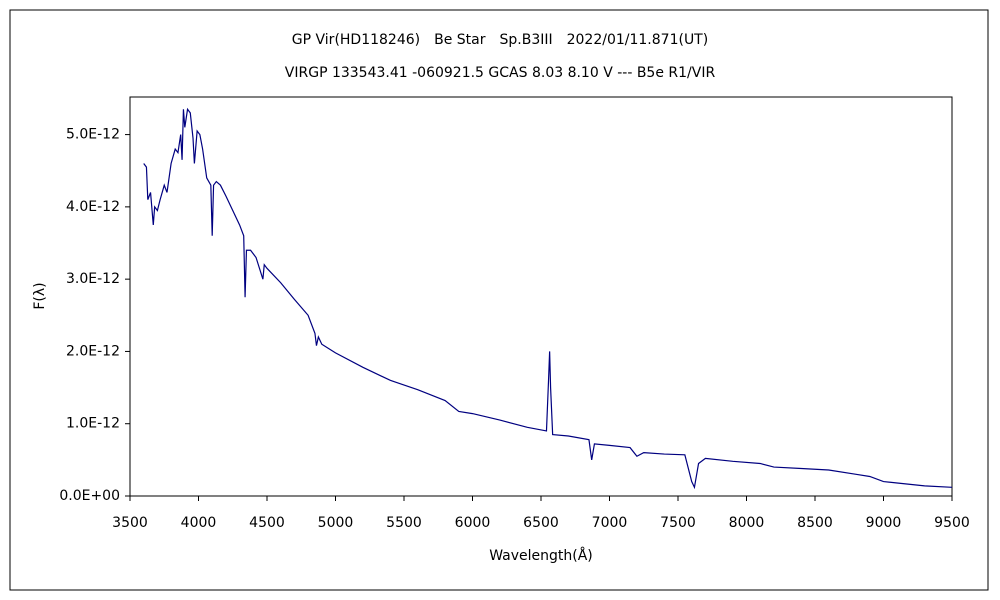 The width and height of the screenshot is (1000, 600). Describe the element at coordinates (199, 523) in the screenshot. I see `x-tick-label: 4000` at that location.